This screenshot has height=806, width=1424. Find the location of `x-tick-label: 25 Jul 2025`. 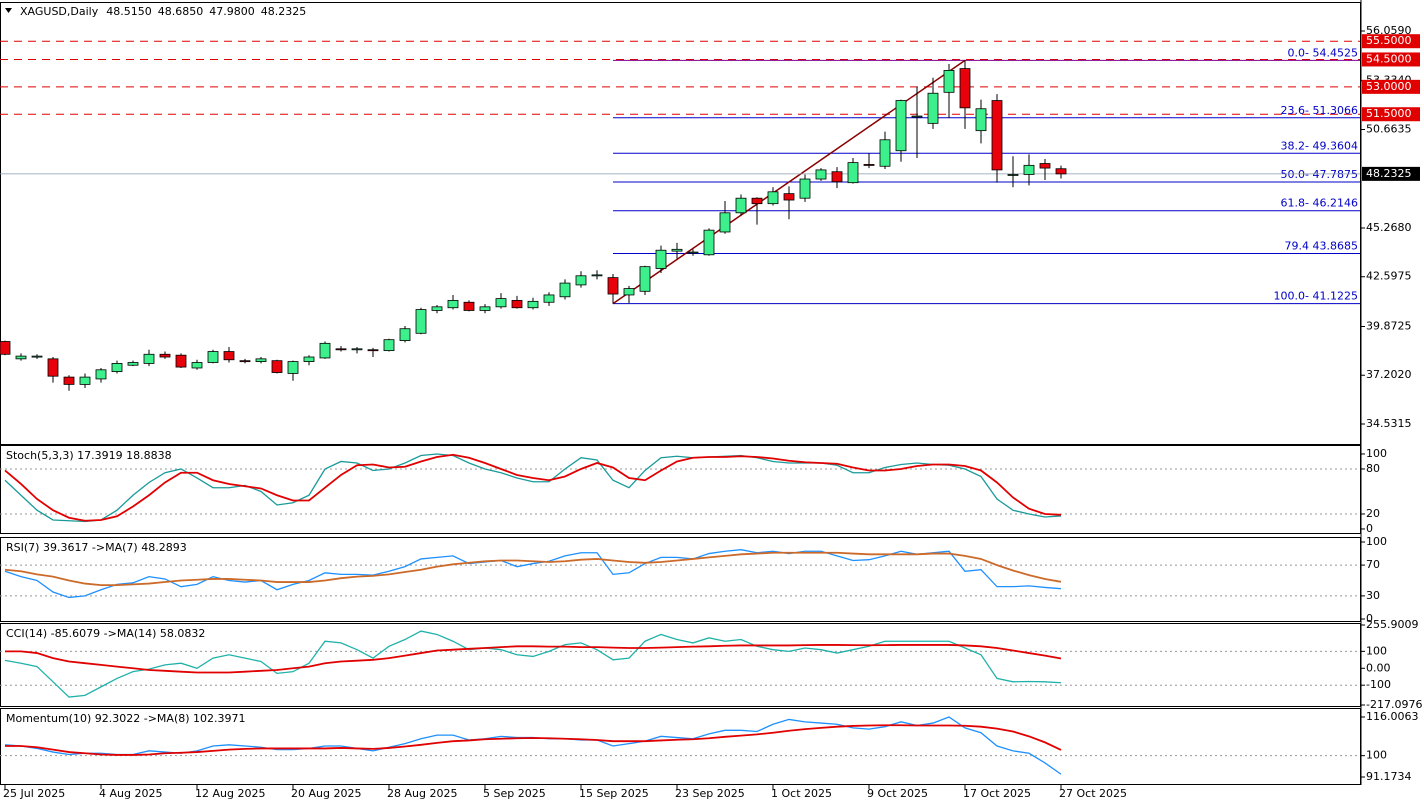

x-tick-label: 25 Jul 2025 is located at coordinates (34, 793).